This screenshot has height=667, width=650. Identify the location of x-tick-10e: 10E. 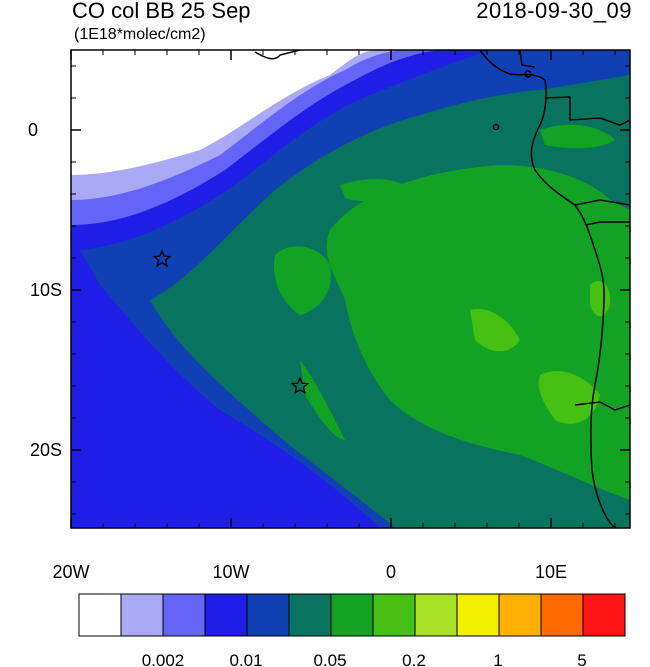
(551, 572).